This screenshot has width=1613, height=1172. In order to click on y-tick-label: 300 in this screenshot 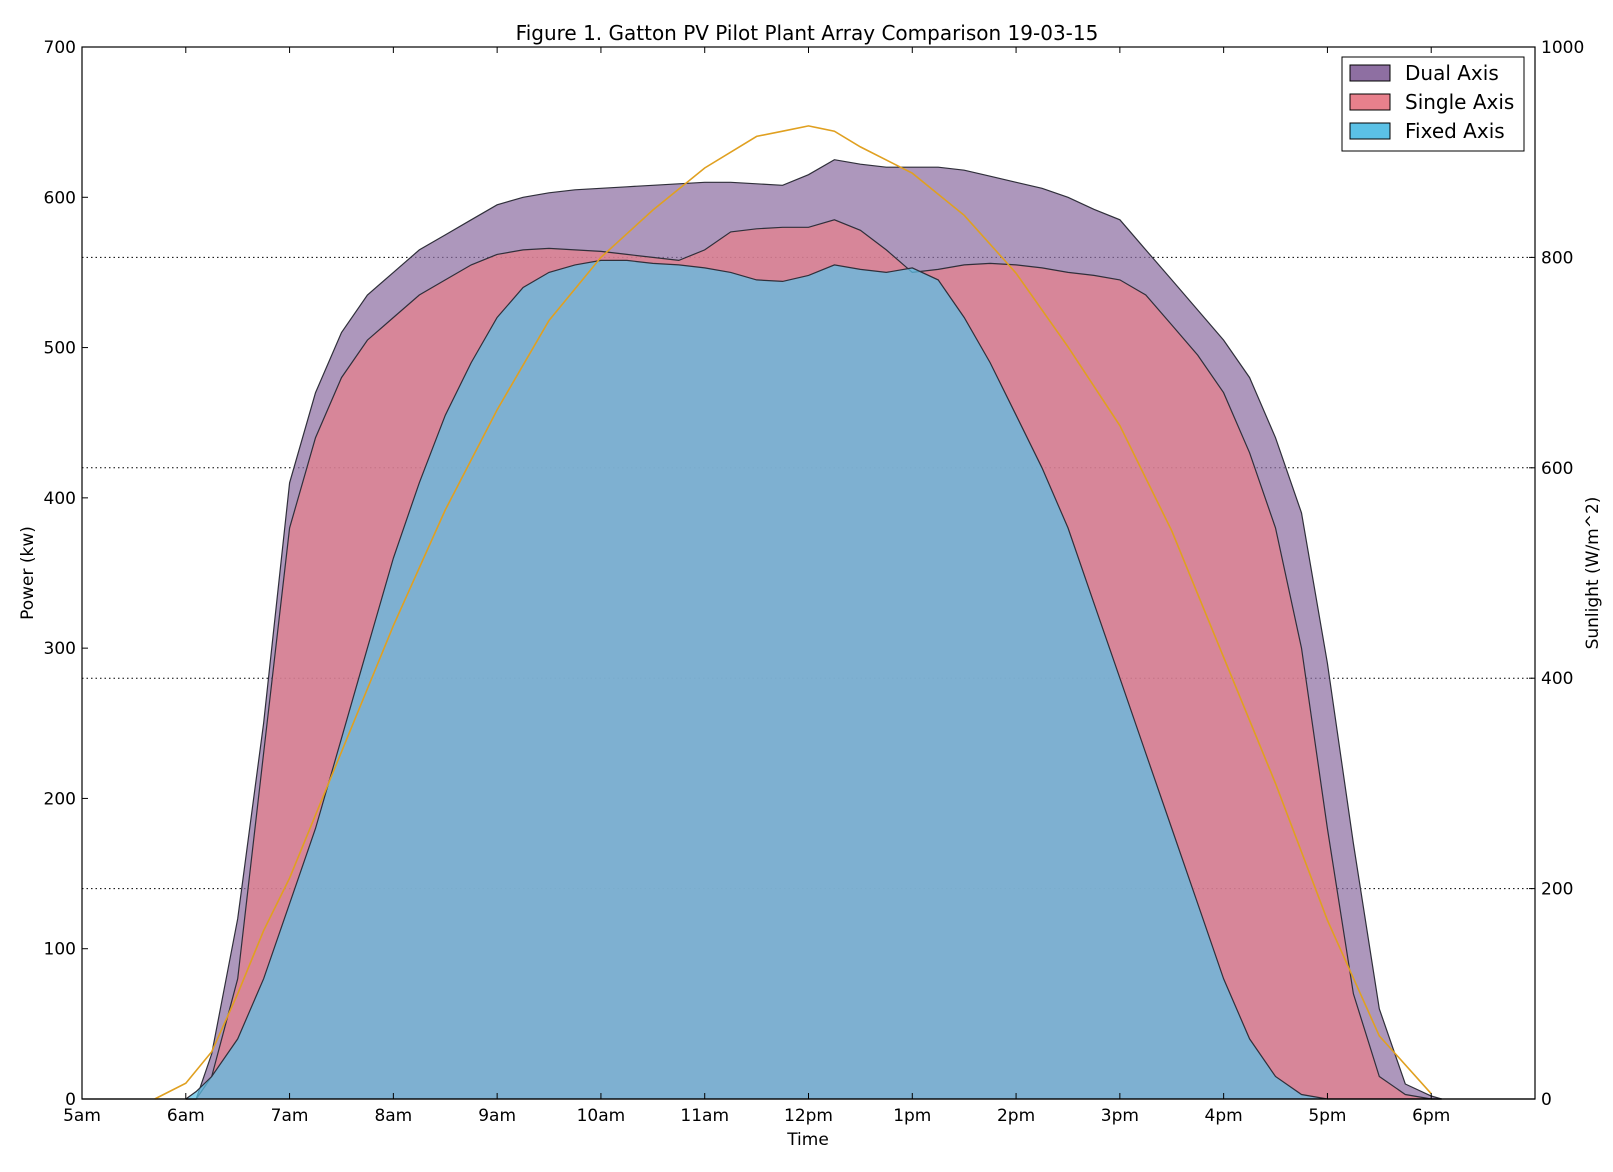, I will do `click(60, 649)`.